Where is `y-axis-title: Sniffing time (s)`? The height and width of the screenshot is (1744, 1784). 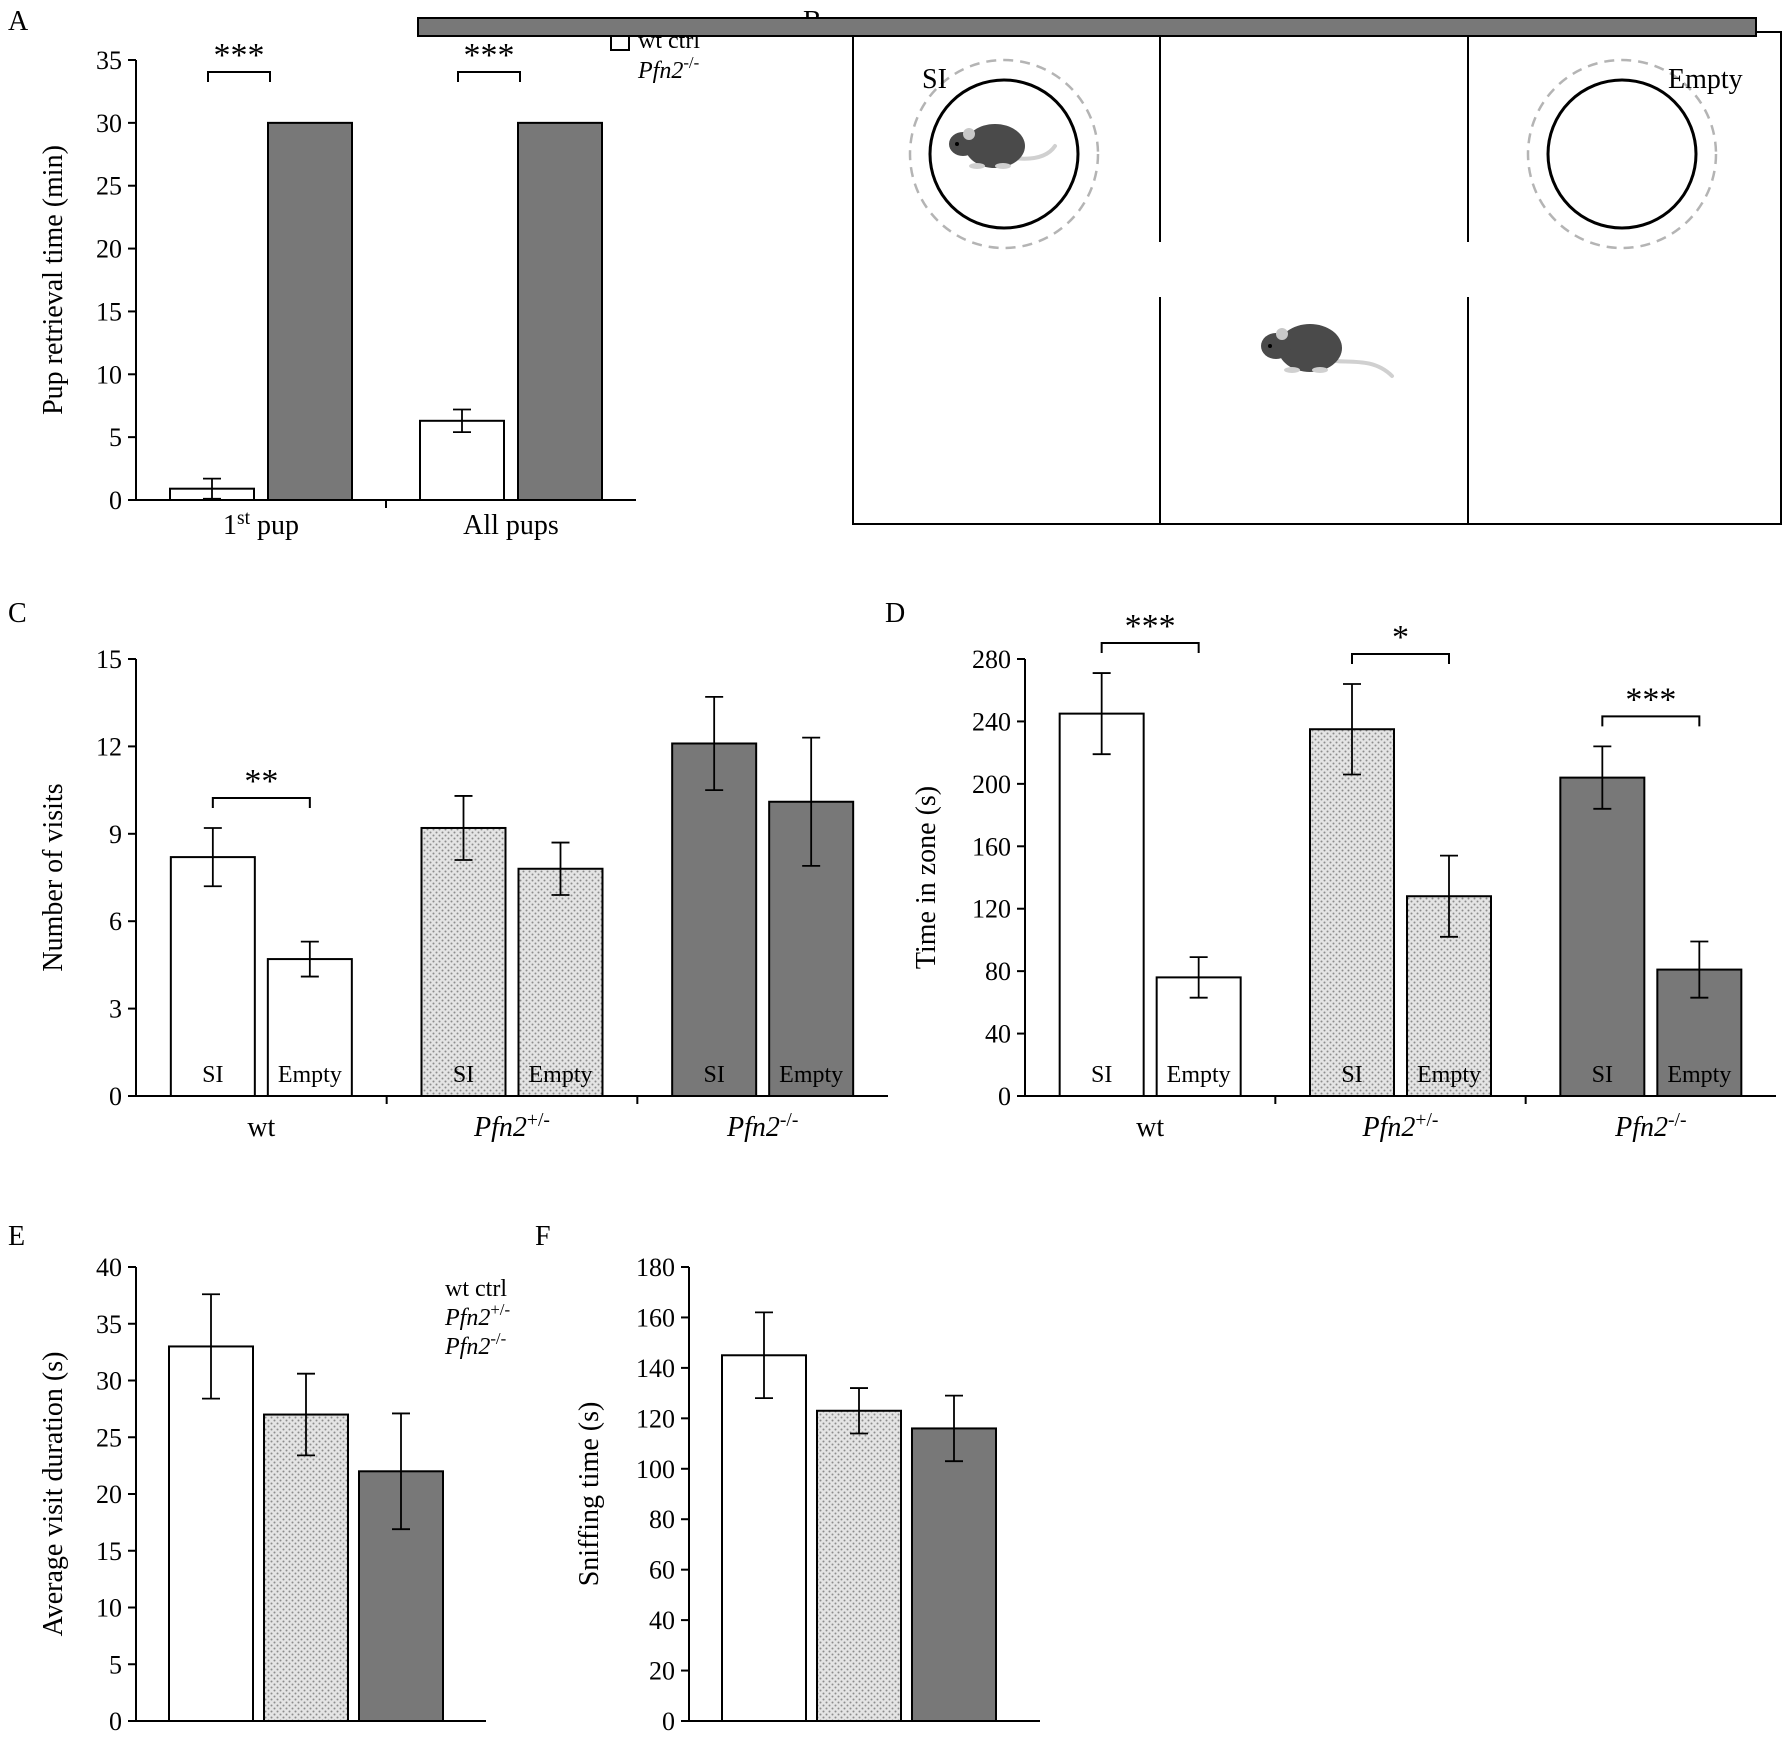
y-axis-title: Sniffing time (s) is located at coordinates (589, 1494).